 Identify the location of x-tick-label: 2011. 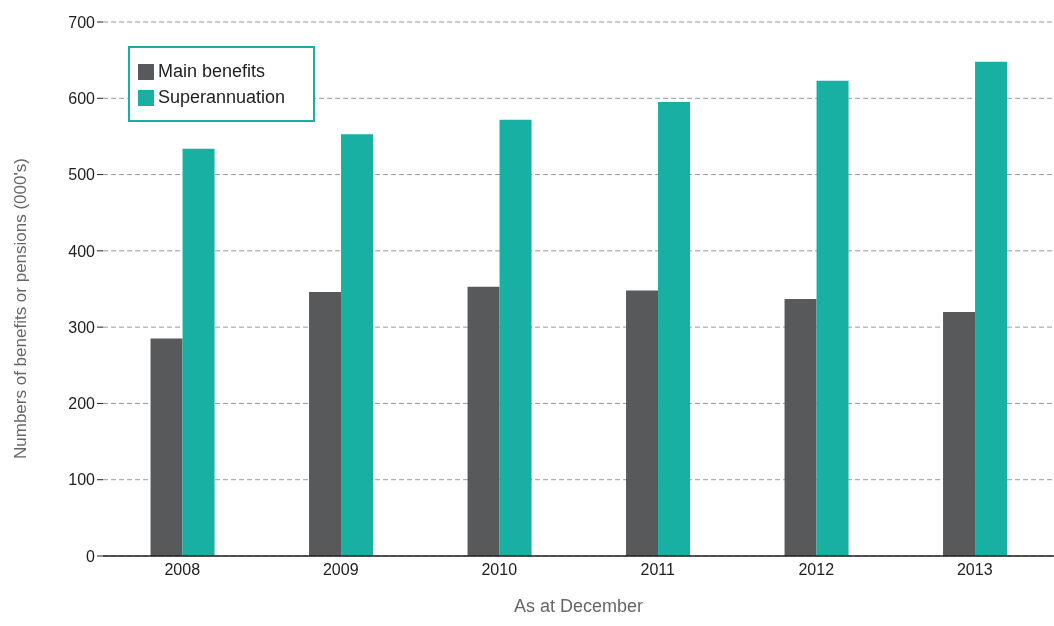
(658, 570).